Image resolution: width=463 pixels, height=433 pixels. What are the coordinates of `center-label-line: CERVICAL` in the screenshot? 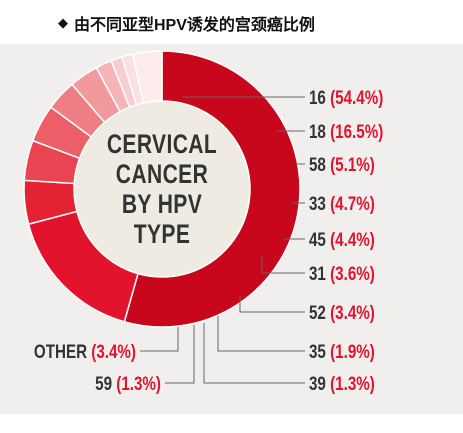 It's located at (162, 145).